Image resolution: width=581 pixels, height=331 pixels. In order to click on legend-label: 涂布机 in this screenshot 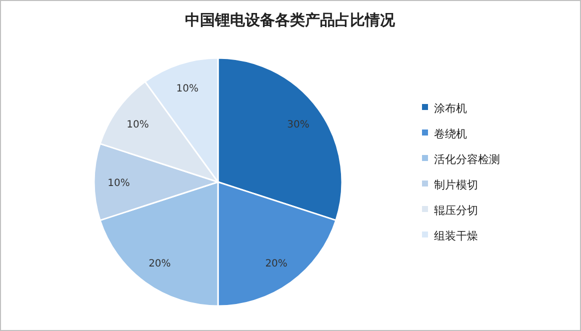, I will do `click(450, 108)`.